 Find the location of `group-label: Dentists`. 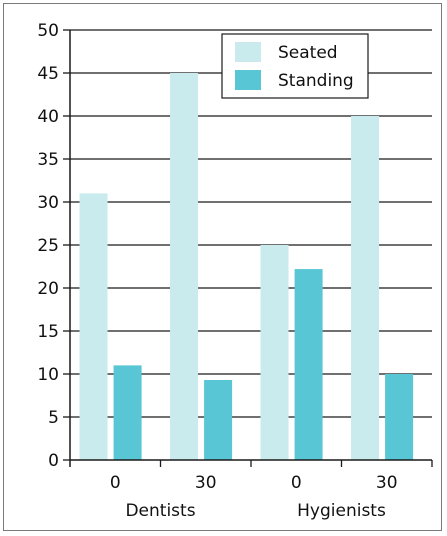

group-label: Dentists is located at coordinates (160, 511).